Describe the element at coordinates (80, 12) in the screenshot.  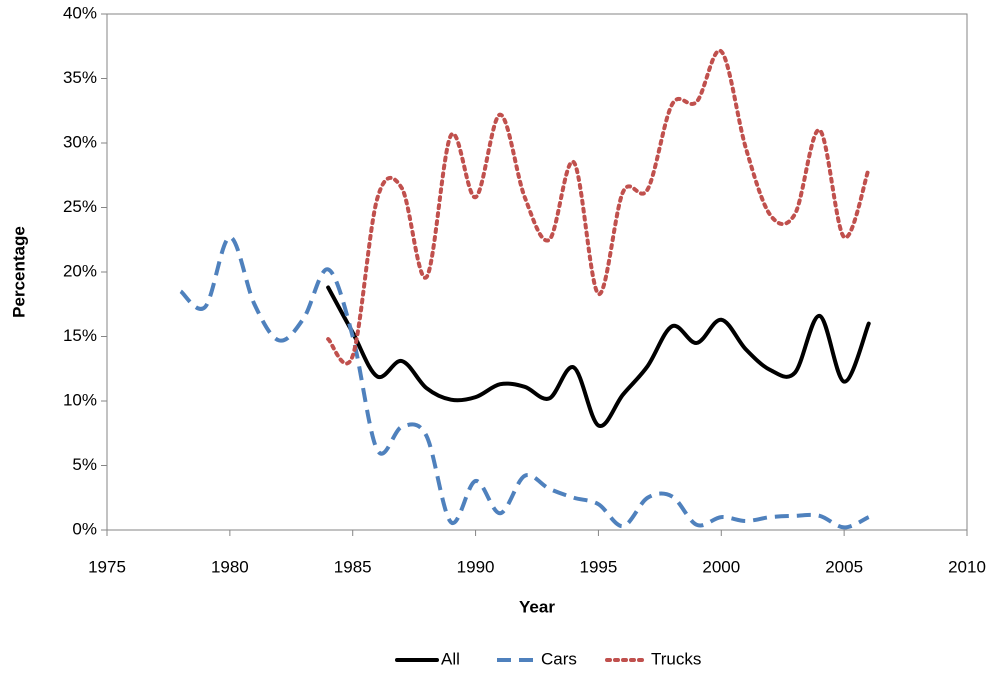
I see `y-tick-label: 40%` at that location.